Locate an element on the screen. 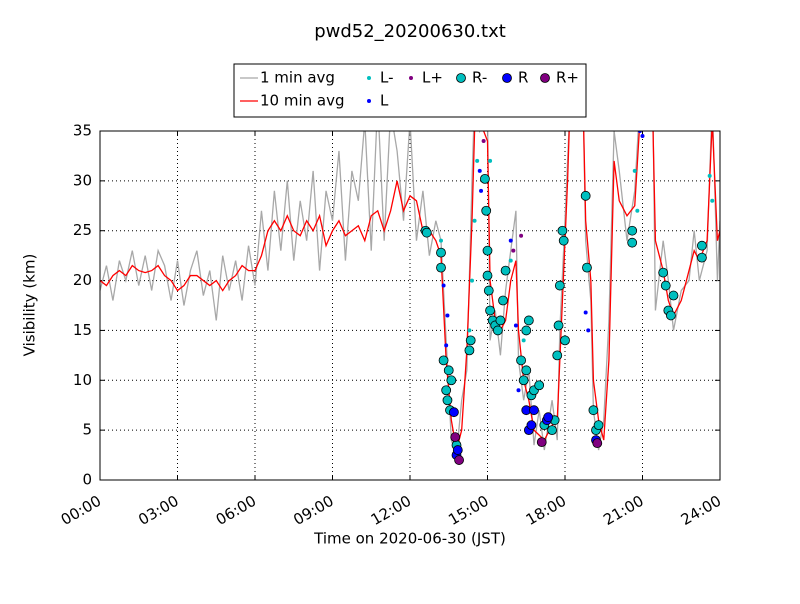 Image resolution: width=800 pixels, height=604 pixels. y-axis-label: Visibility (km) is located at coordinates (30, 305).